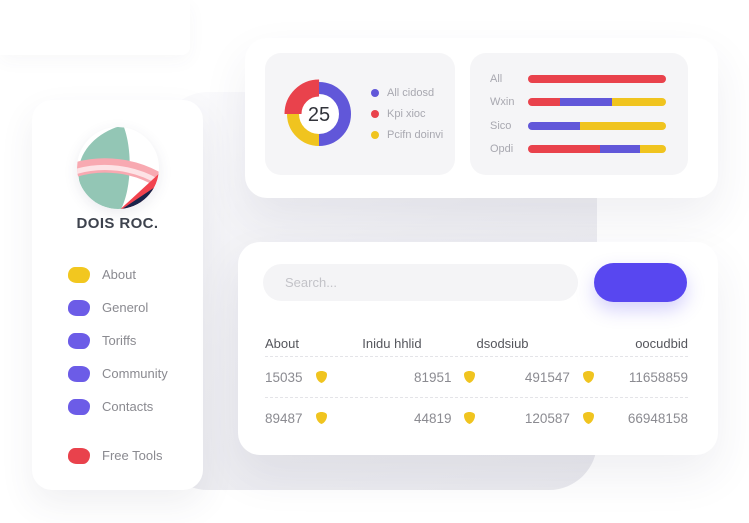  Describe the element at coordinates (282, 343) in the screenshot. I see `column-header: About` at that location.